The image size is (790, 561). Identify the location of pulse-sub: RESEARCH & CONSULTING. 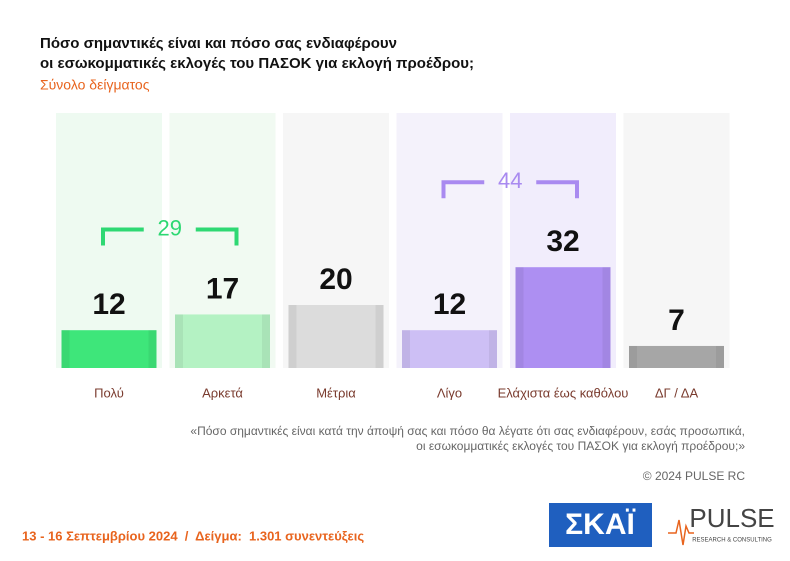
(732, 541).